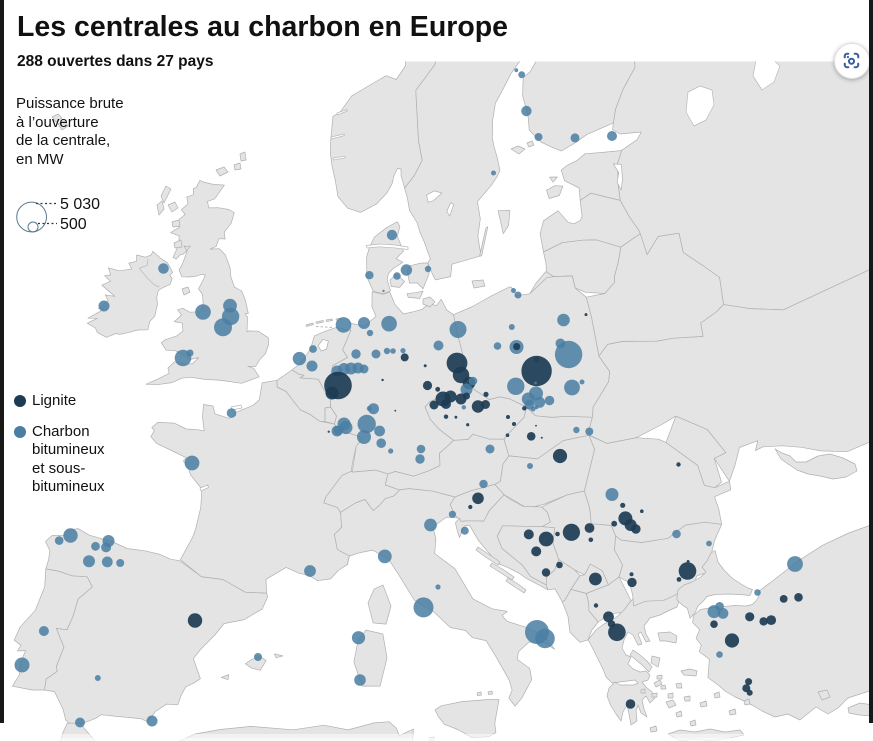 The height and width of the screenshot is (741, 873). What do you see at coordinates (80, 204) in the screenshot?
I see `svg-text: 5 030` at bounding box center [80, 204].